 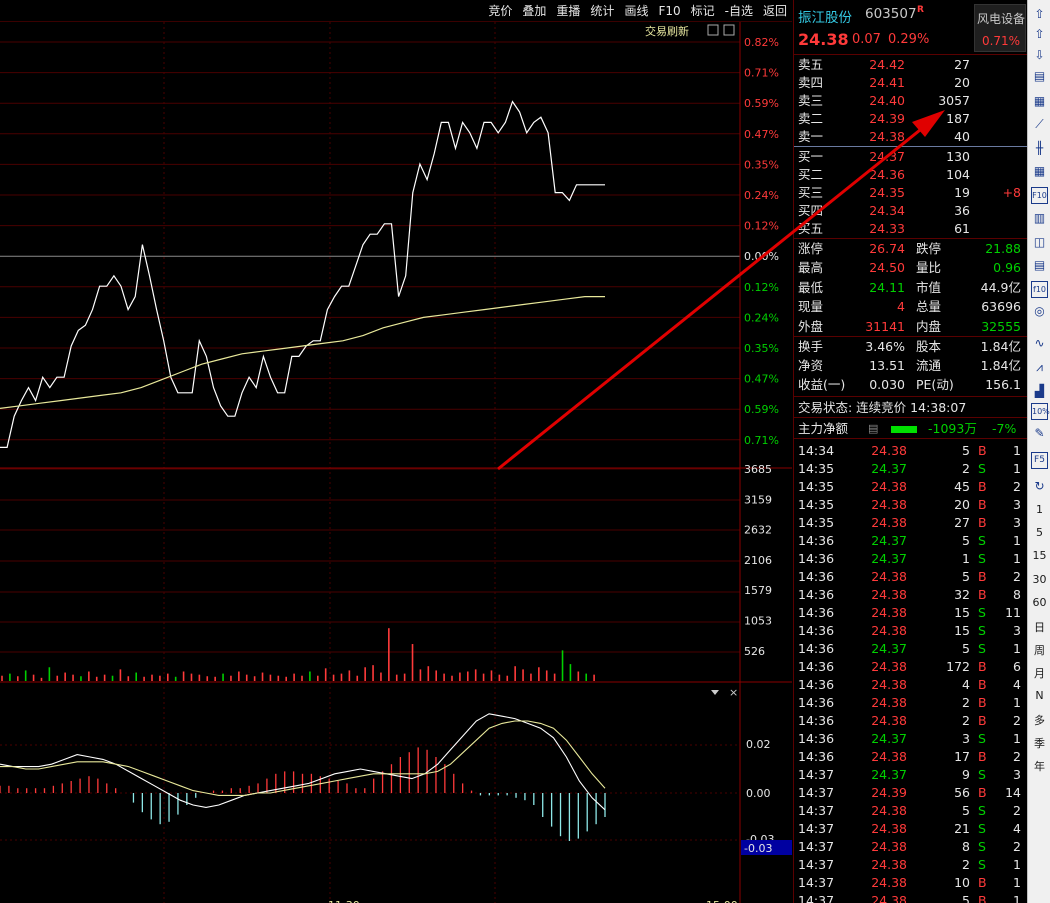 I want to click on ask-row: 卖三 24.40 3057, so click(x=910, y=101).